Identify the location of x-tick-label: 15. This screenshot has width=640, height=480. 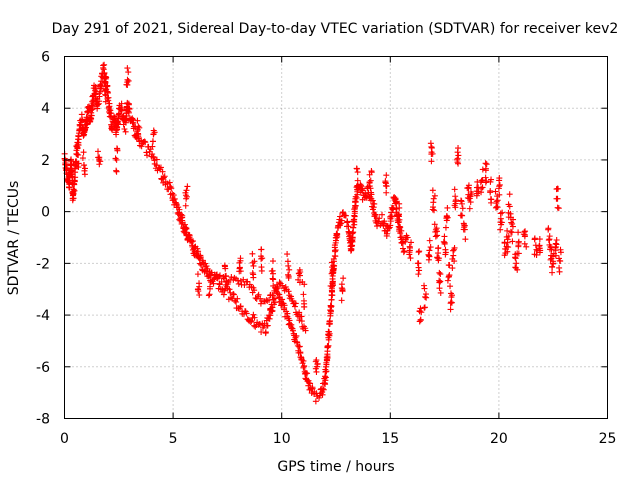
(390, 439).